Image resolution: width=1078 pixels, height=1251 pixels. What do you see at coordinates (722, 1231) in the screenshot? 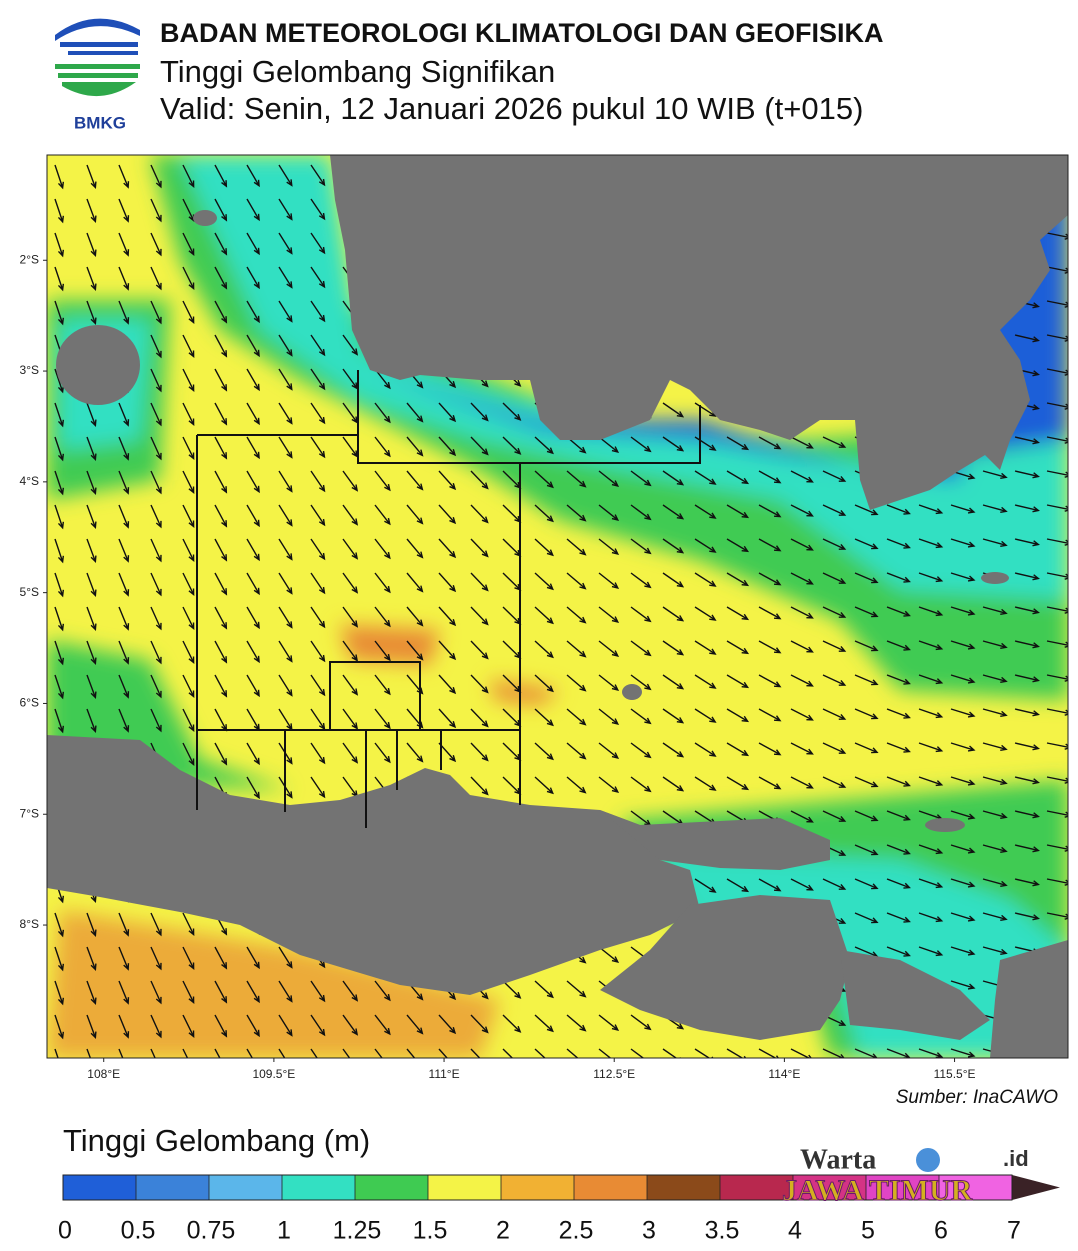
I see `colorbar-tick-label: 3.5` at bounding box center [722, 1231].